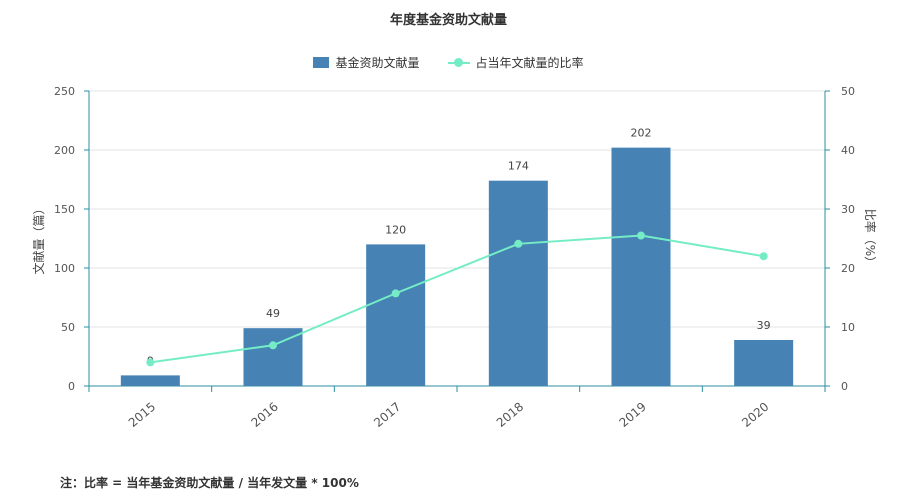 This screenshot has height=499, width=897. What do you see at coordinates (64, 268) in the screenshot?
I see `y-tick-label: 100` at bounding box center [64, 268].